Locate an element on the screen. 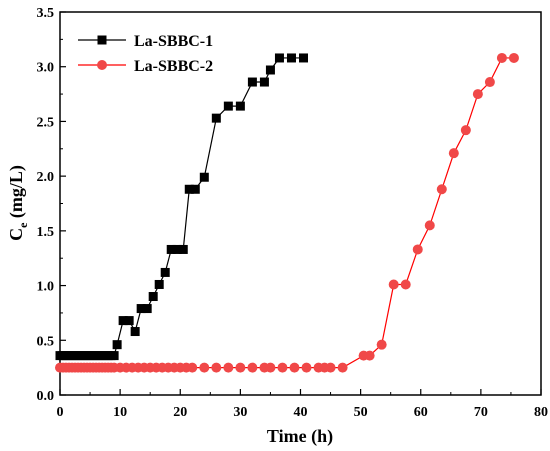 This screenshot has height=451, width=550. legend-label-series-2: La-SBBC-2 is located at coordinates (173, 66).